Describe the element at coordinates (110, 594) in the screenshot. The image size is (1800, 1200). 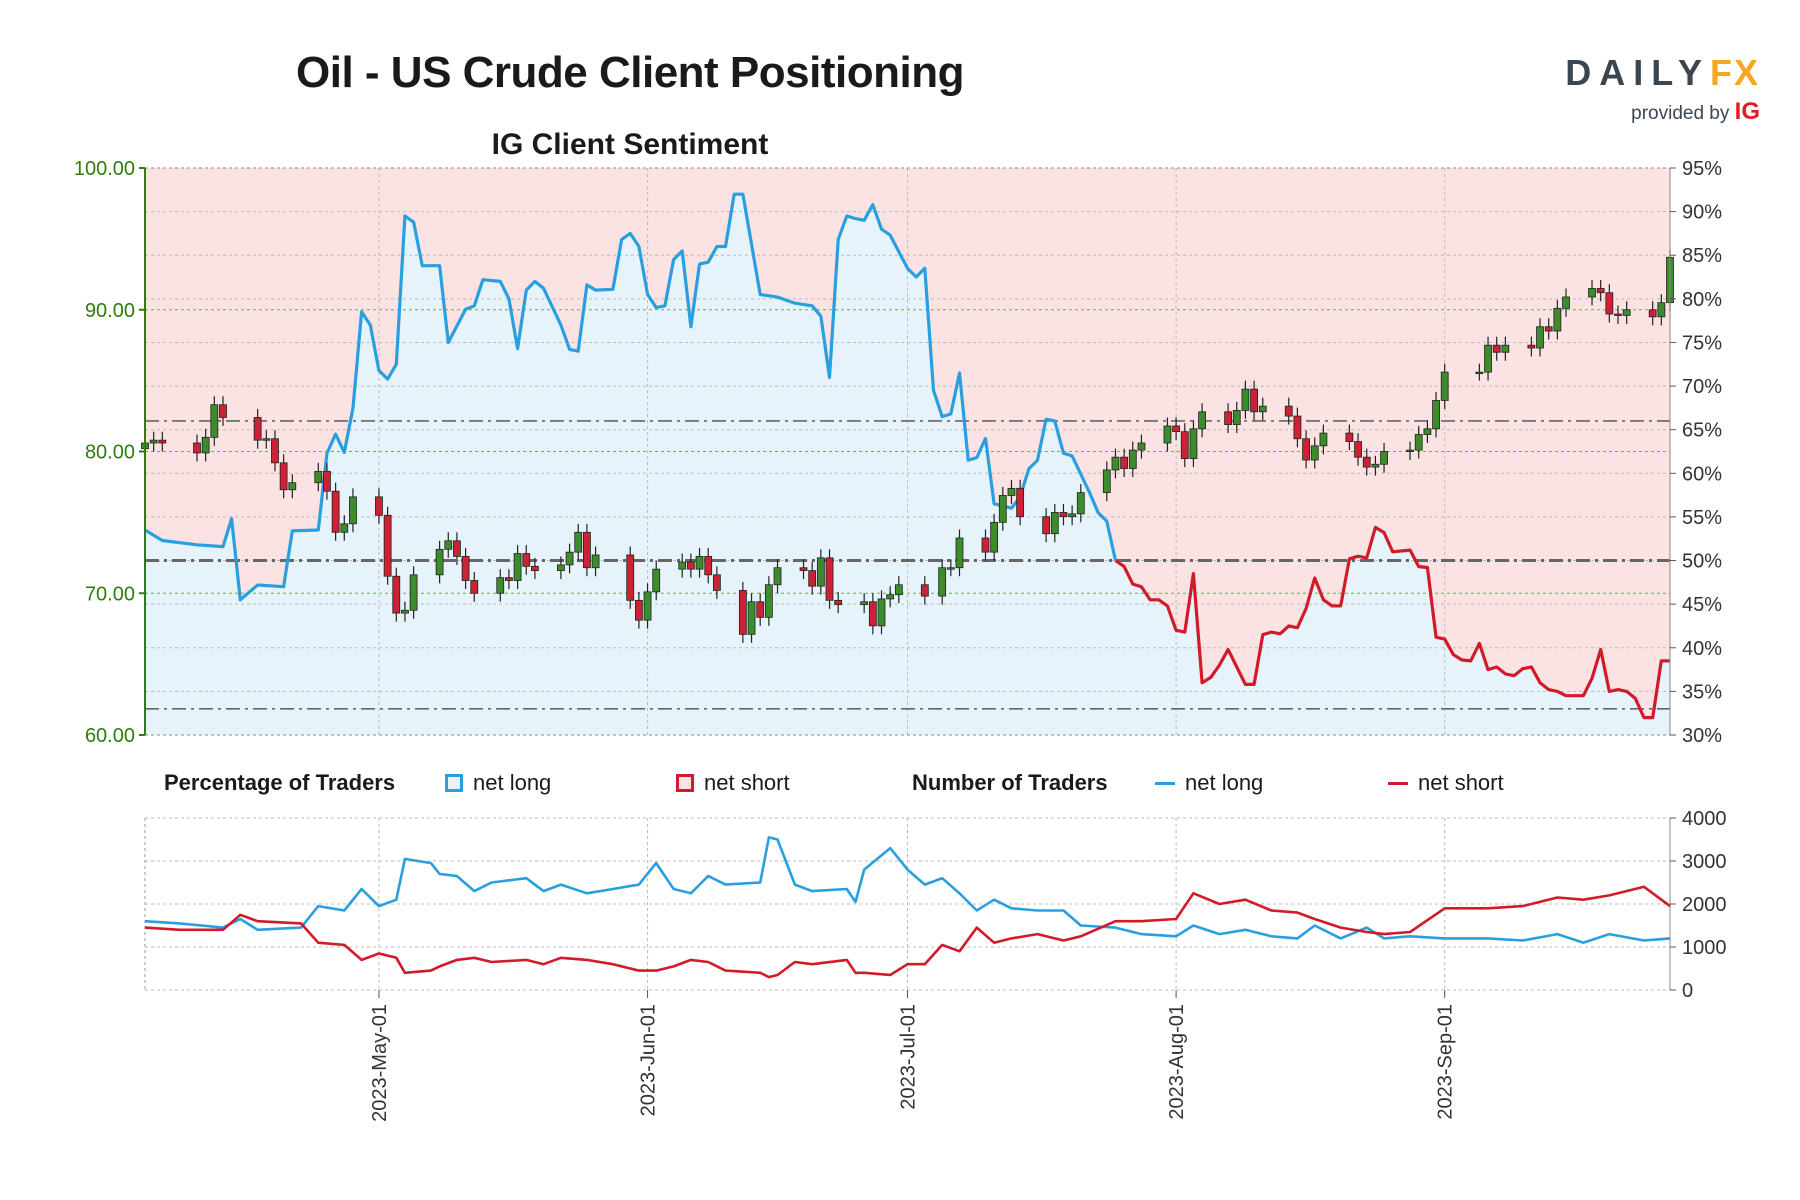
I see `price-tick-label: 70.00` at that location.